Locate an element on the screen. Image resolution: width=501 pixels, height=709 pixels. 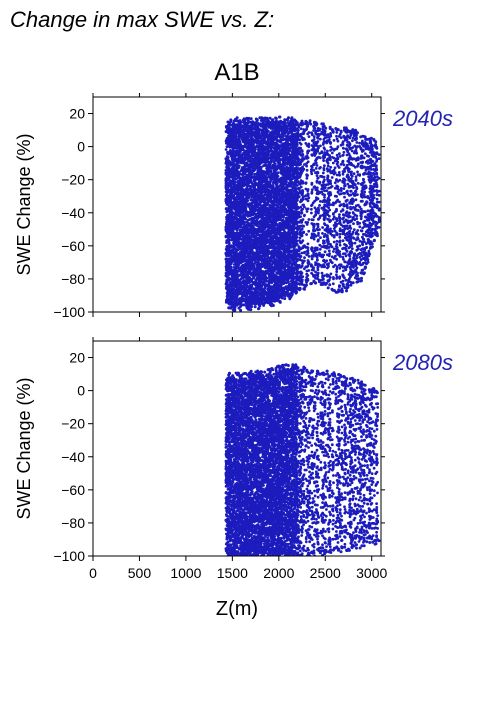
scenario-title: A1B is located at coordinates (236, 72).